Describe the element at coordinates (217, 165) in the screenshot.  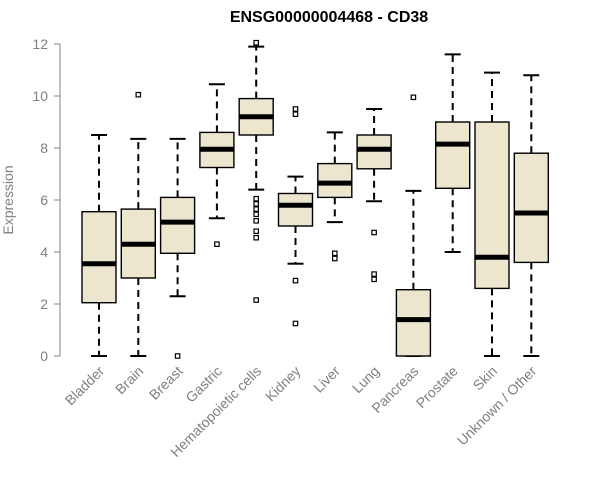
I see `box-gastric` at that location.